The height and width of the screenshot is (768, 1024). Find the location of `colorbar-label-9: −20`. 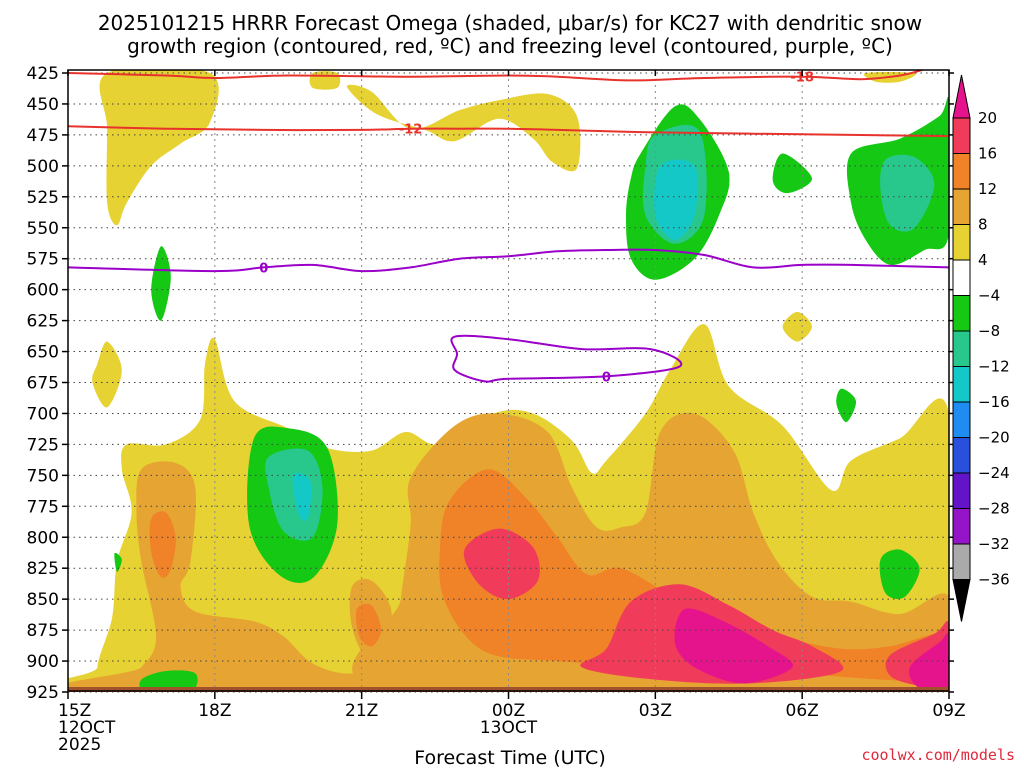

colorbar-label-9: −20 is located at coordinates (994, 438).